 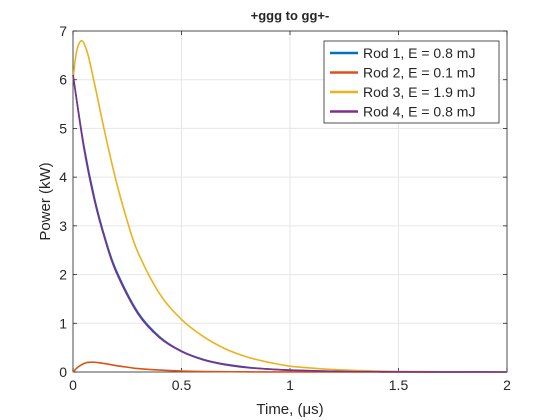 I want to click on legend-entry-label: Rod 3, E = 1.9 mJ, so click(x=419, y=92).